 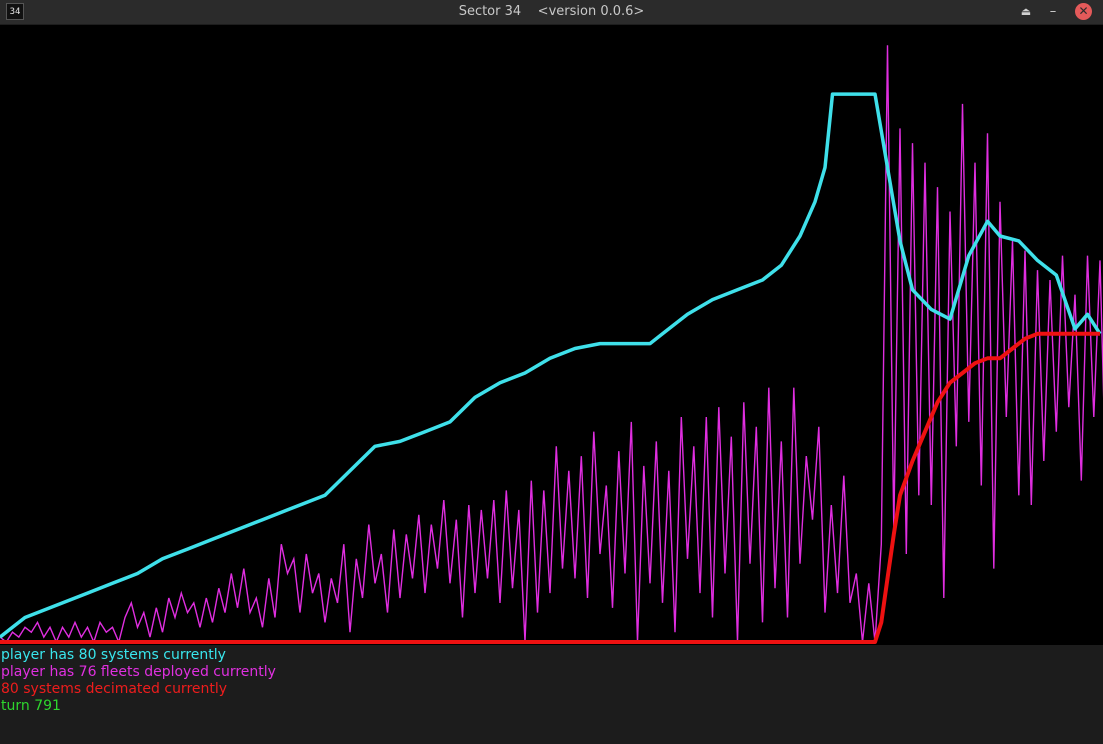 I want to click on eject-button: ⏏, so click(x=1026, y=11).